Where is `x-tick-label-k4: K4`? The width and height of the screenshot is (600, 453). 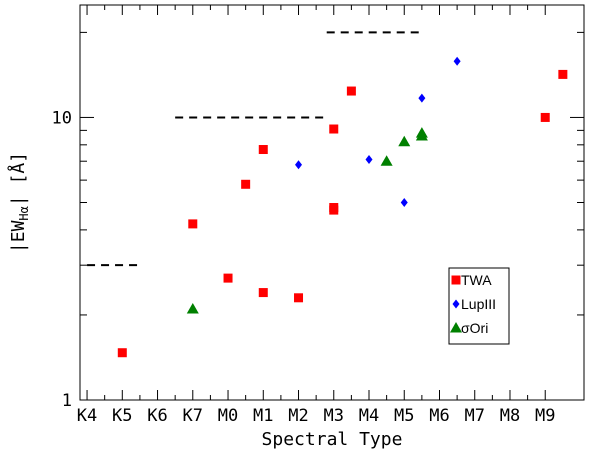 x-tick-label-k4: K4 is located at coordinates (87, 416).